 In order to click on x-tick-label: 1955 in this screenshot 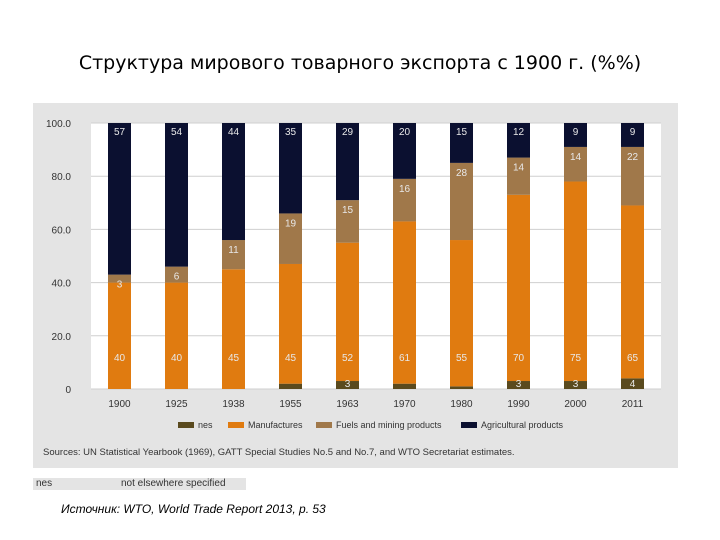, I will do `click(290, 404)`.